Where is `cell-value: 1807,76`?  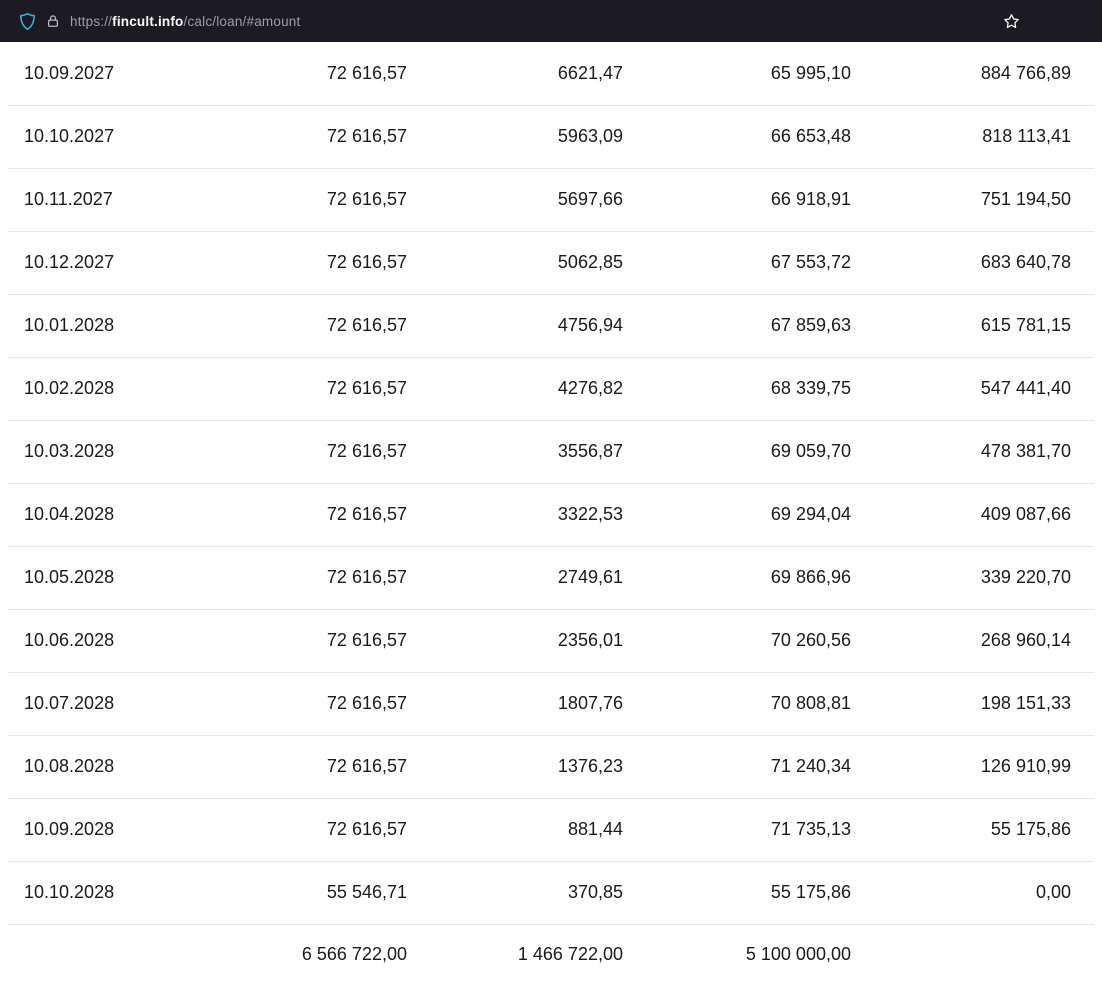
cell-value: 1807,76 is located at coordinates (515, 704).